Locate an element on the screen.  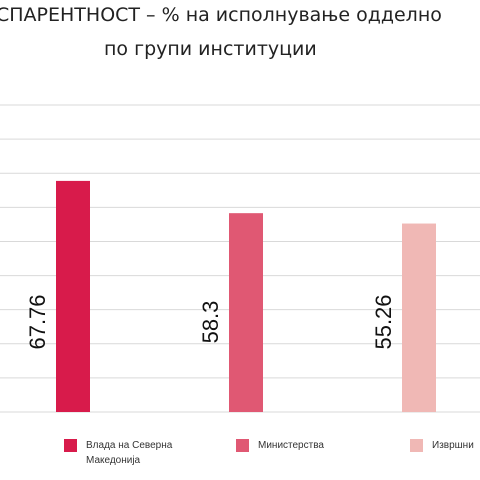
bar-label-3: 55.26 is located at coordinates (383, 321).